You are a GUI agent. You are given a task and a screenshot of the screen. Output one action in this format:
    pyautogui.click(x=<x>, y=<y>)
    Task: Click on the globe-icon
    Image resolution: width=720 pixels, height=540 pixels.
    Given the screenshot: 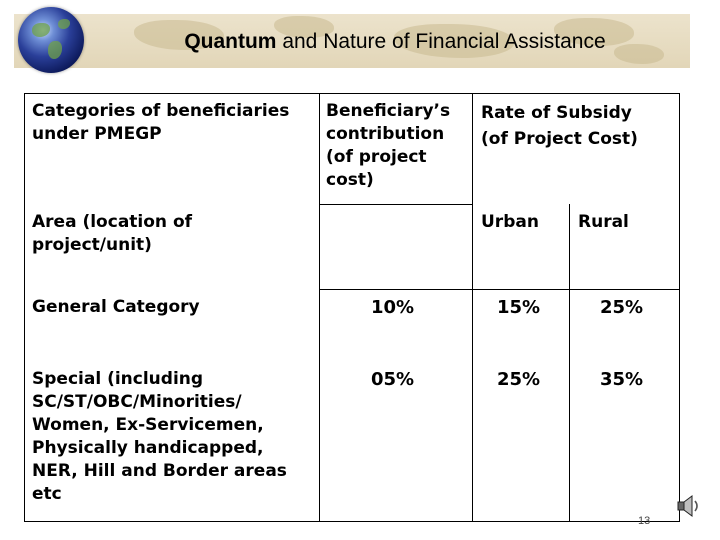 What is the action you would take?
    pyautogui.click(x=51, y=40)
    